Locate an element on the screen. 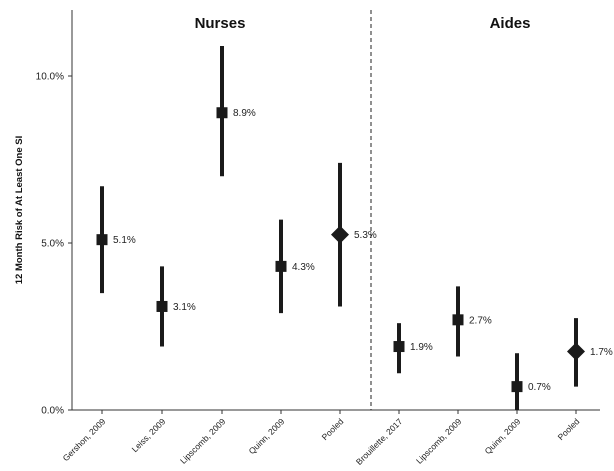  group-title-nurses: Nurses is located at coordinates (220, 23).